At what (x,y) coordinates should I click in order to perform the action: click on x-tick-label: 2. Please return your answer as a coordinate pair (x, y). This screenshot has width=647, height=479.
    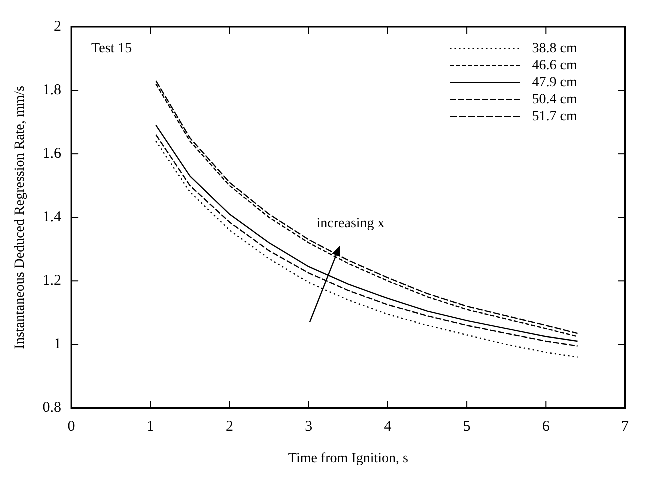
    Looking at the image, I should click on (230, 427).